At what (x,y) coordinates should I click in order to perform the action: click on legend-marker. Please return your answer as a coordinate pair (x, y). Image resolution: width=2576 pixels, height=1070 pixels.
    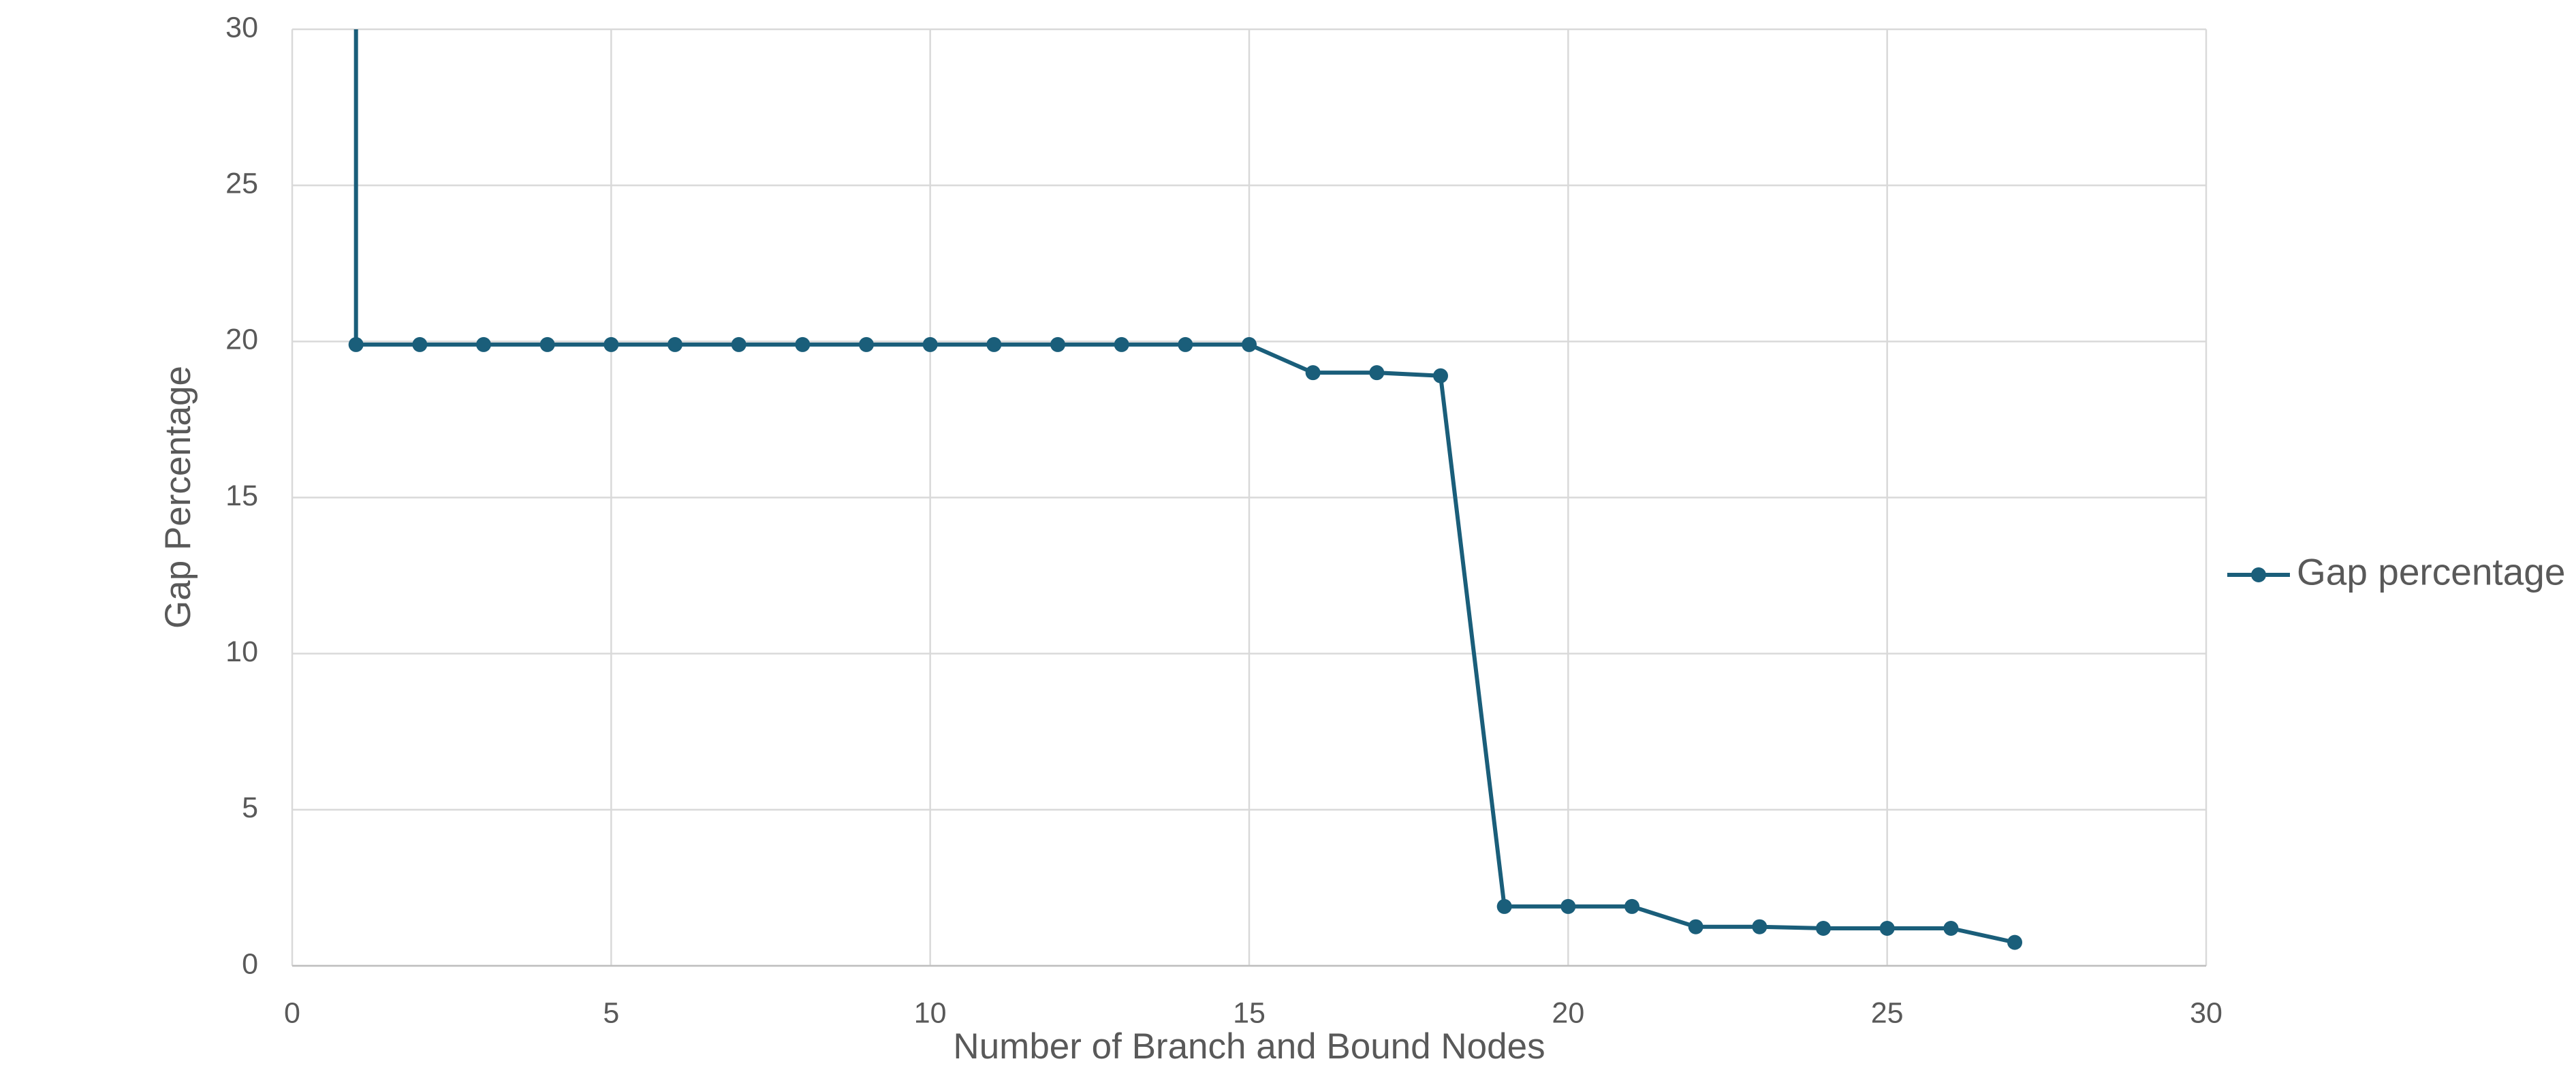
    Looking at the image, I should click on (2258, 575).